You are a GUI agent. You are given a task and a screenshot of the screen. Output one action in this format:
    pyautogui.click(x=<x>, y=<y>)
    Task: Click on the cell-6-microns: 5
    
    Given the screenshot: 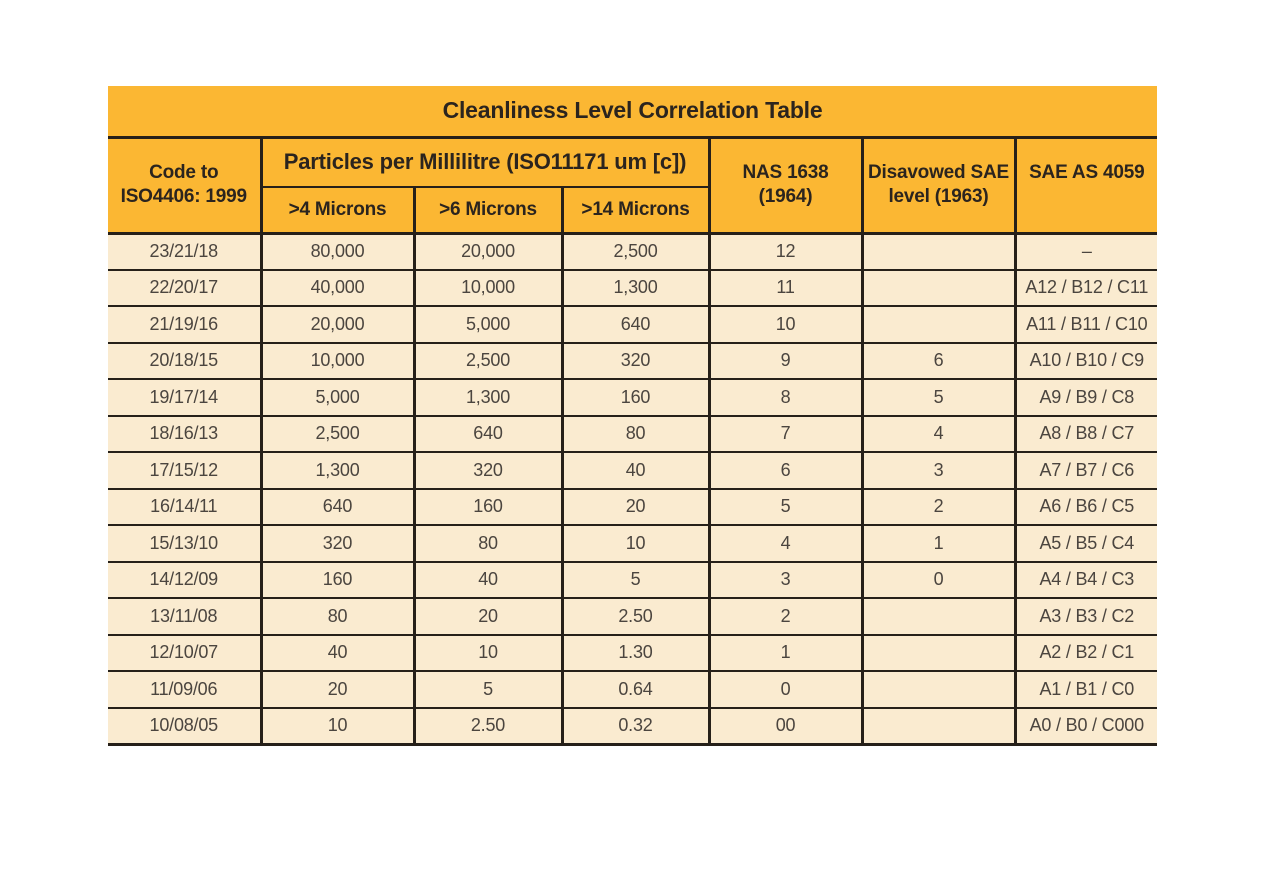 What is the action you would take?
    pyautogui.click(x=488, y=689)
    